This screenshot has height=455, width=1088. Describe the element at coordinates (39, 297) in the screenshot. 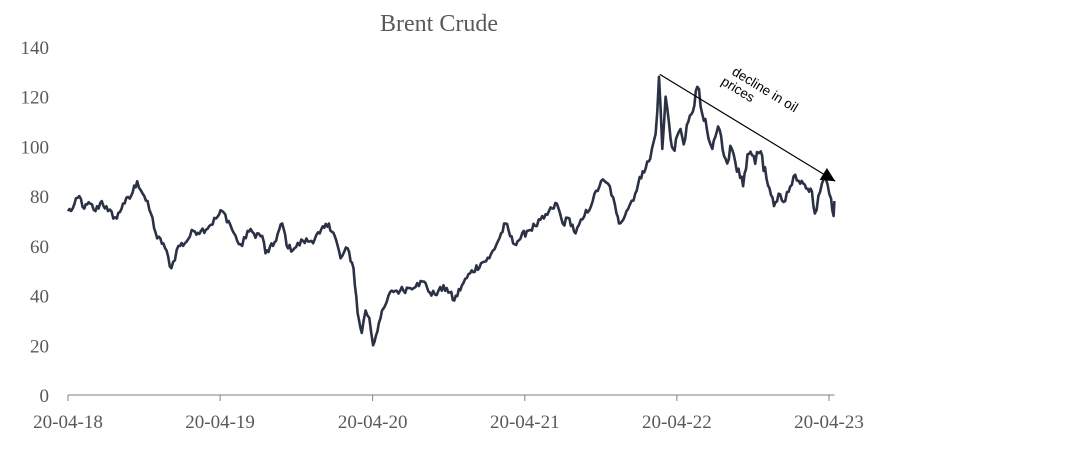

I see `y-tick-label: 40` at that location.